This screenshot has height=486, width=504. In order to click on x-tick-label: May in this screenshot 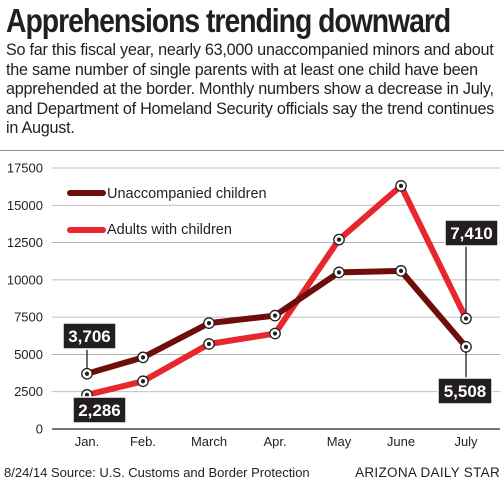, I will do `click(339, 441)`.